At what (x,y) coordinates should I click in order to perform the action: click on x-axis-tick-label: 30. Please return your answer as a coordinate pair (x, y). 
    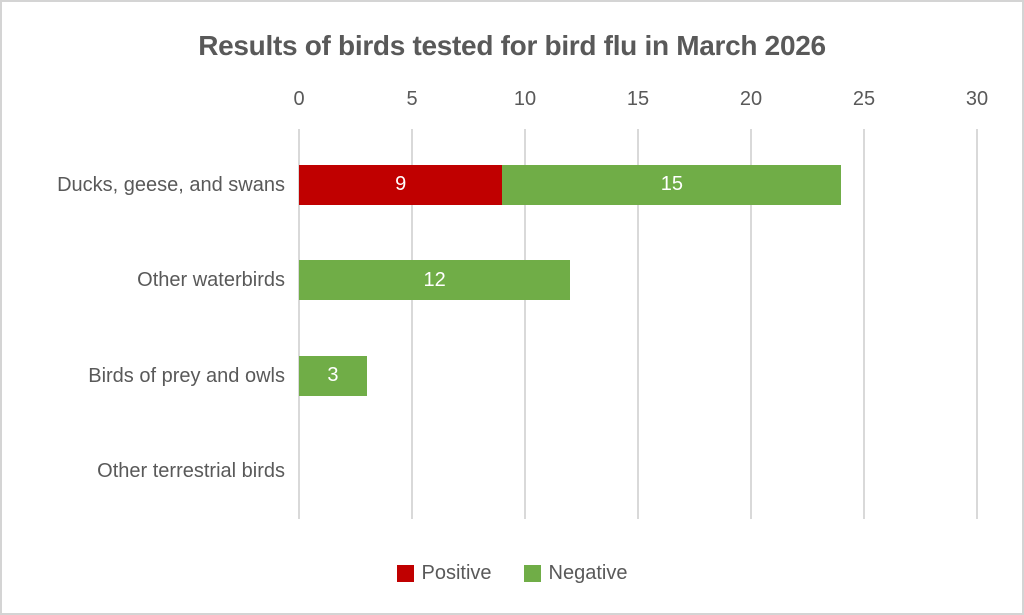
    Looking at the image, I should click on (977, 99).